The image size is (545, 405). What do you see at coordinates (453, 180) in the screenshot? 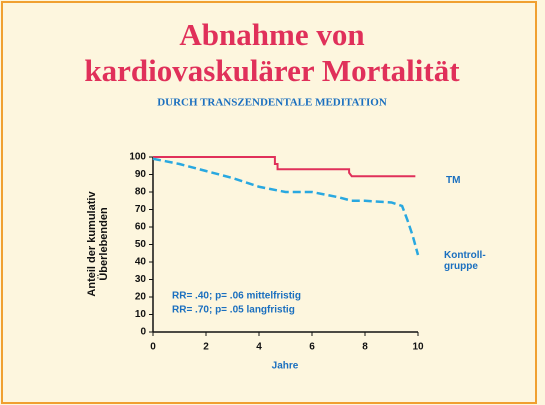
I see `series-label: TM` at bounding box center [453, 180].